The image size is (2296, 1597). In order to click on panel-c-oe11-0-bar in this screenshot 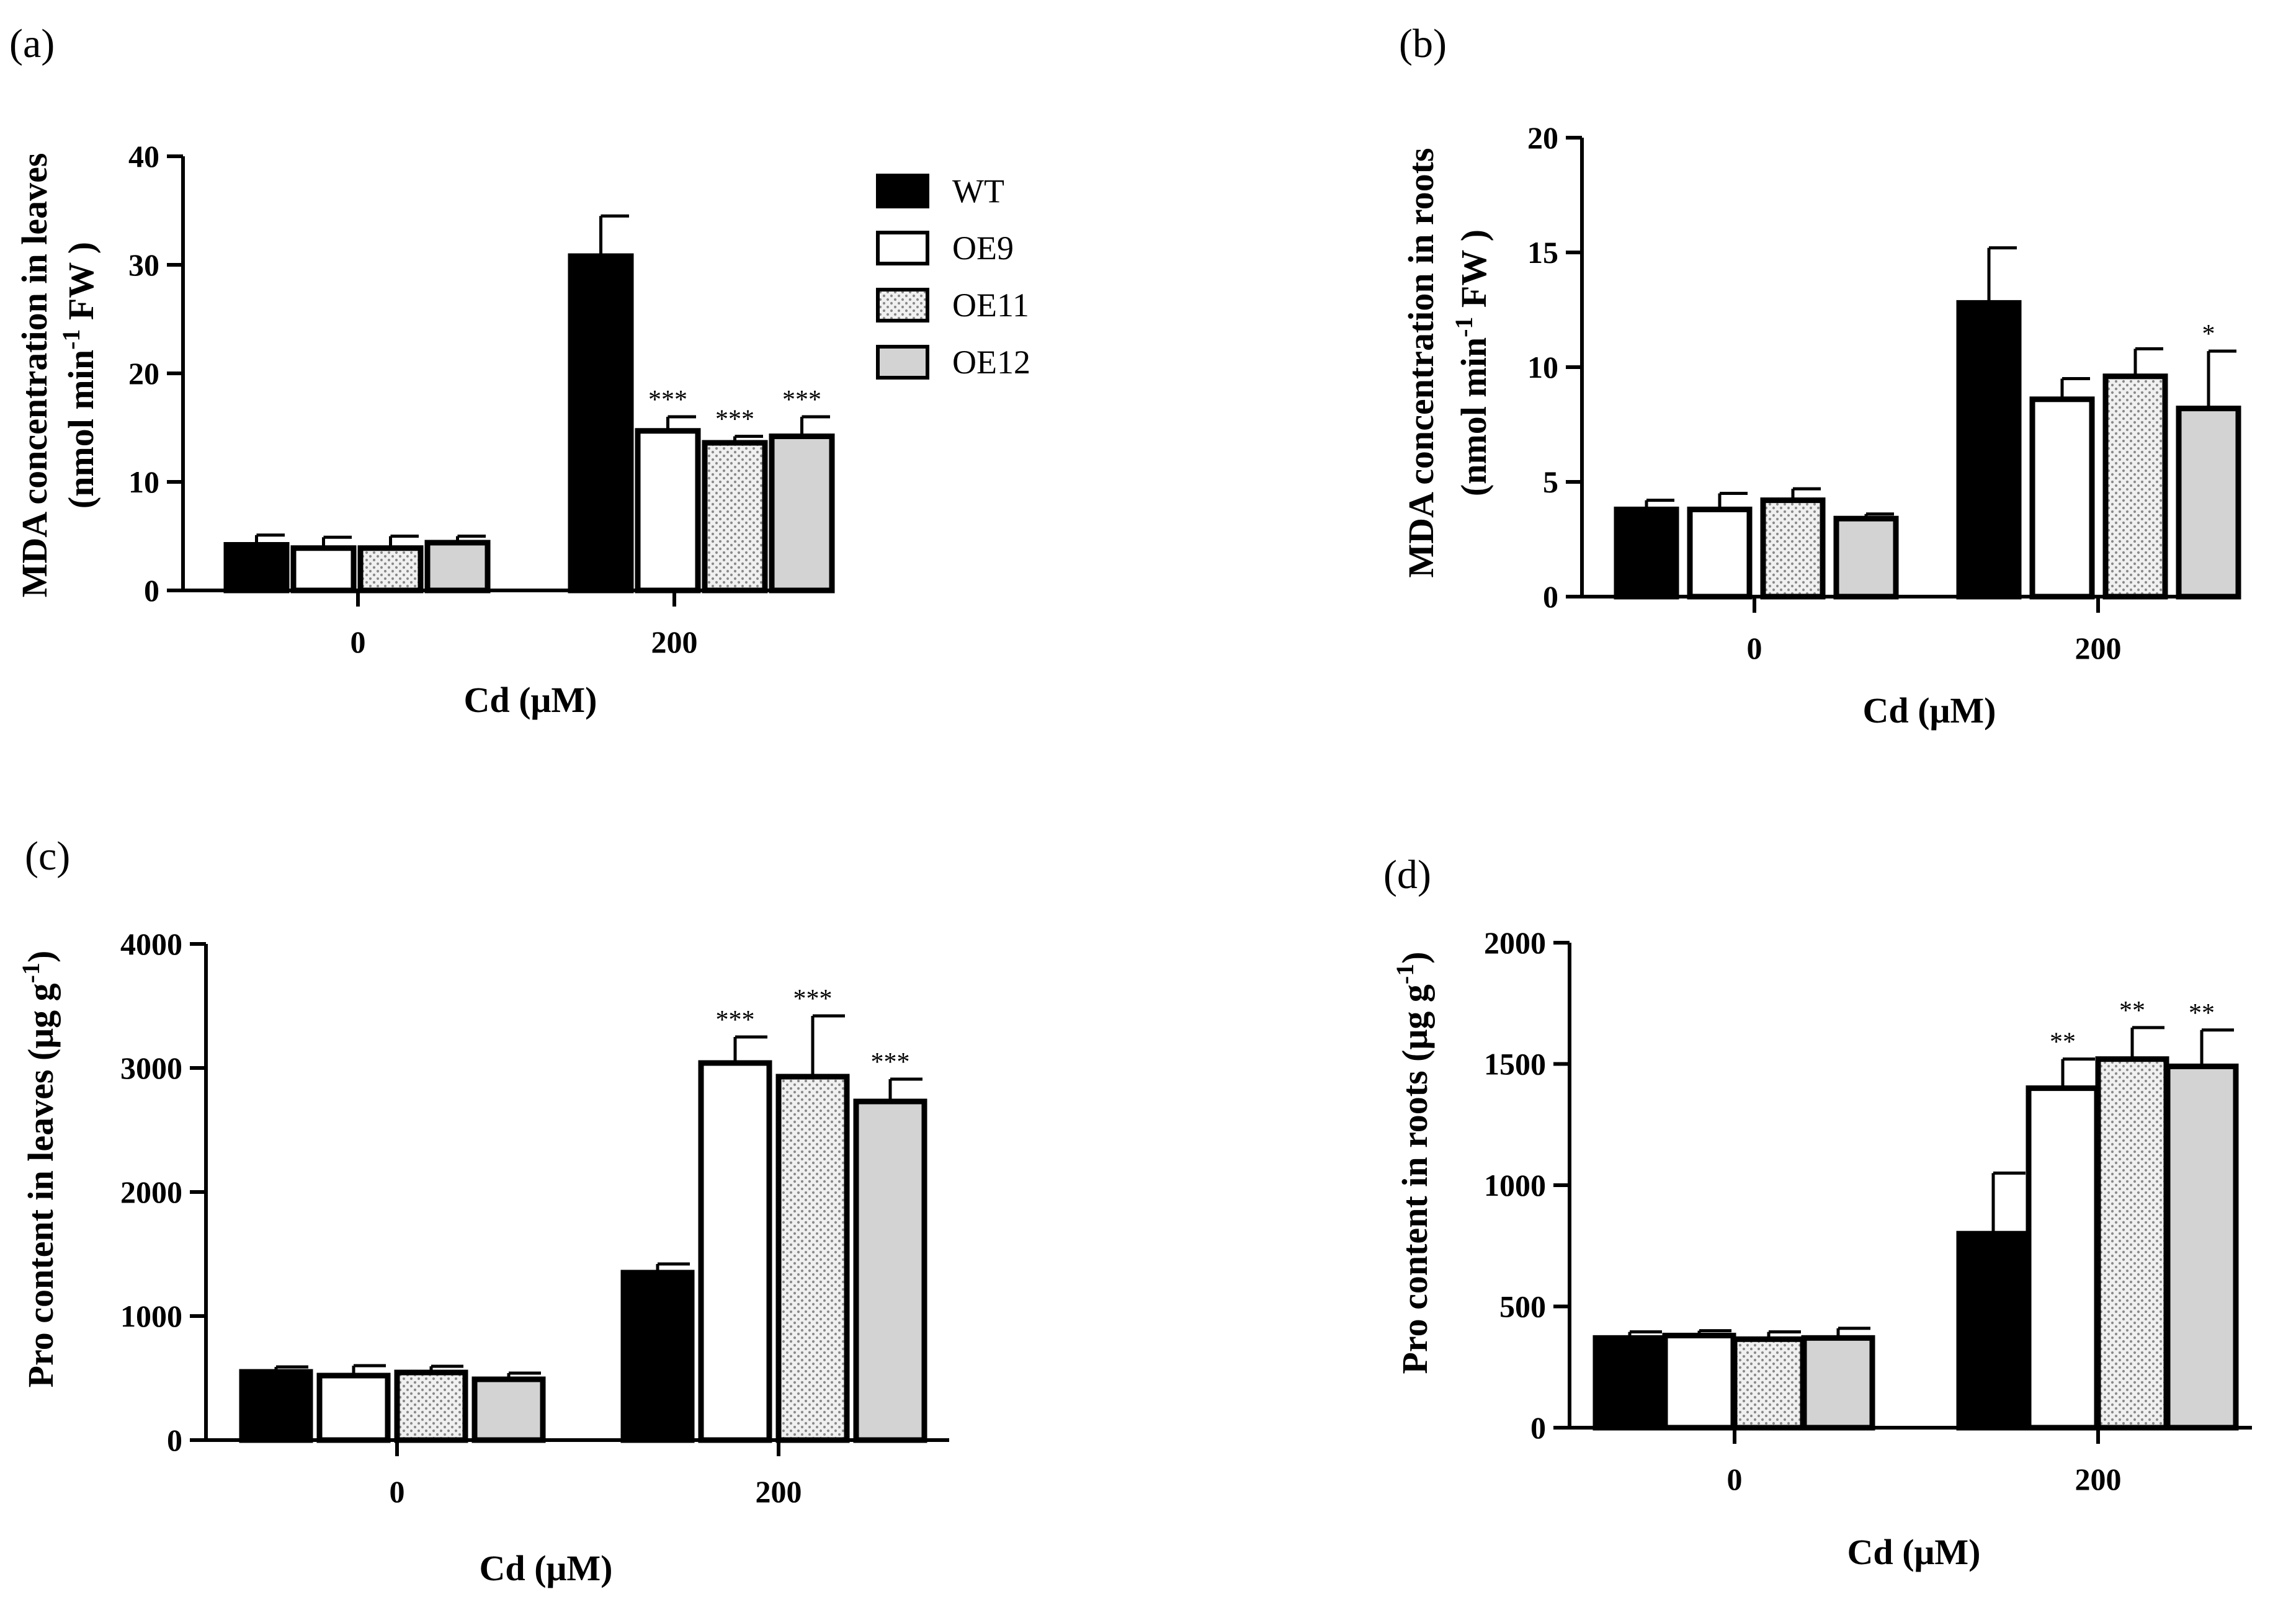, I will do `click(431, 1406)`.